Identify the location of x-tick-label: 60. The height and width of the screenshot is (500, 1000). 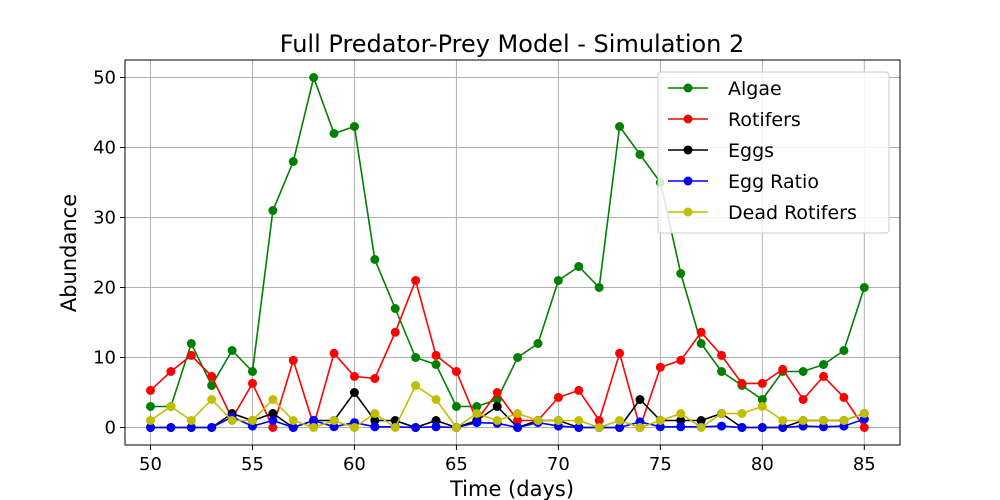
(354, 464).